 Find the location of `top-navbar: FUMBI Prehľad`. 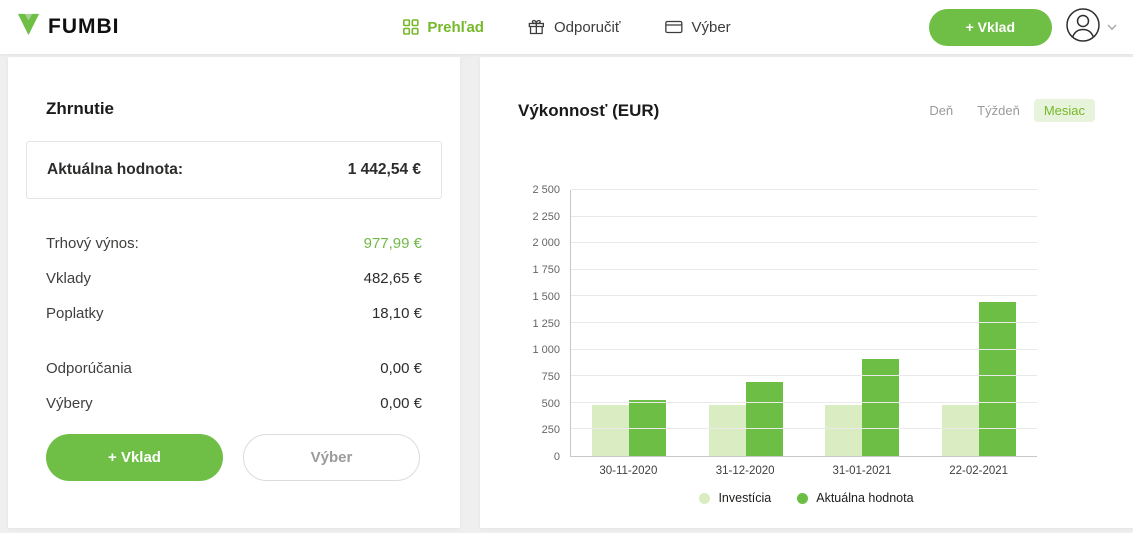

top-navbar: FUMBI Prehľad is located at coordinates (566, 27).